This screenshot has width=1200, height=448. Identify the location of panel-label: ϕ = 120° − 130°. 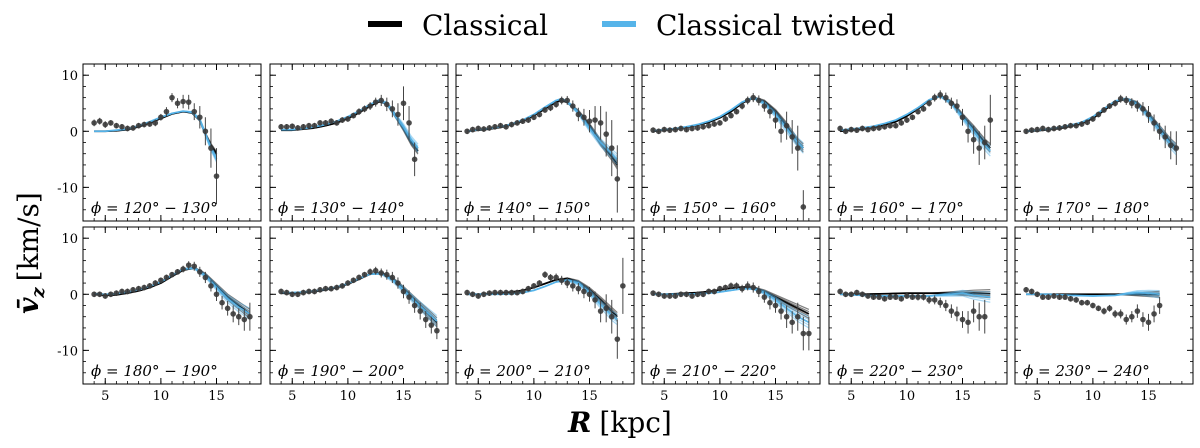
(154, 208).